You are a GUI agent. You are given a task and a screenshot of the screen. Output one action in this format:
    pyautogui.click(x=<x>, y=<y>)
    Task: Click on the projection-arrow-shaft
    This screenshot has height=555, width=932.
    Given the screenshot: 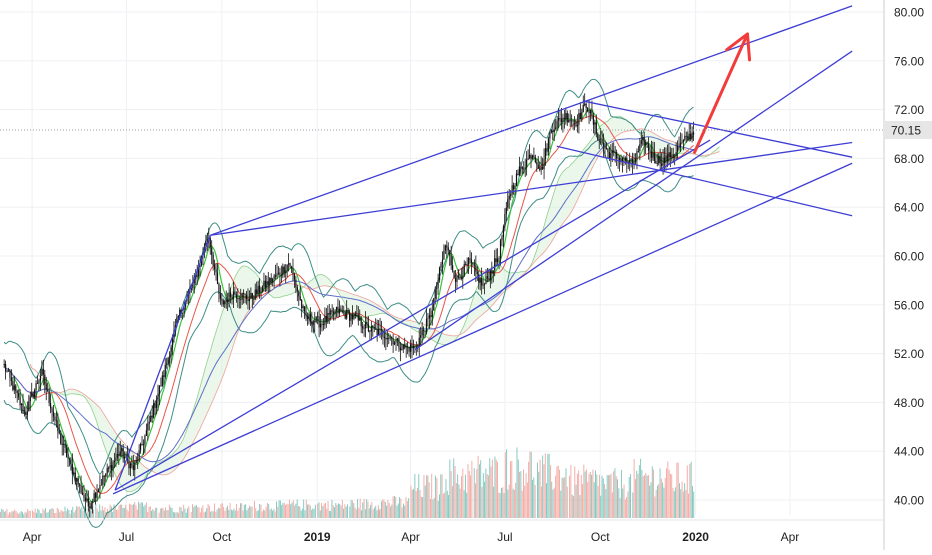 What is the action you would take?
    pyautogui.click(x=721, y=93)
    